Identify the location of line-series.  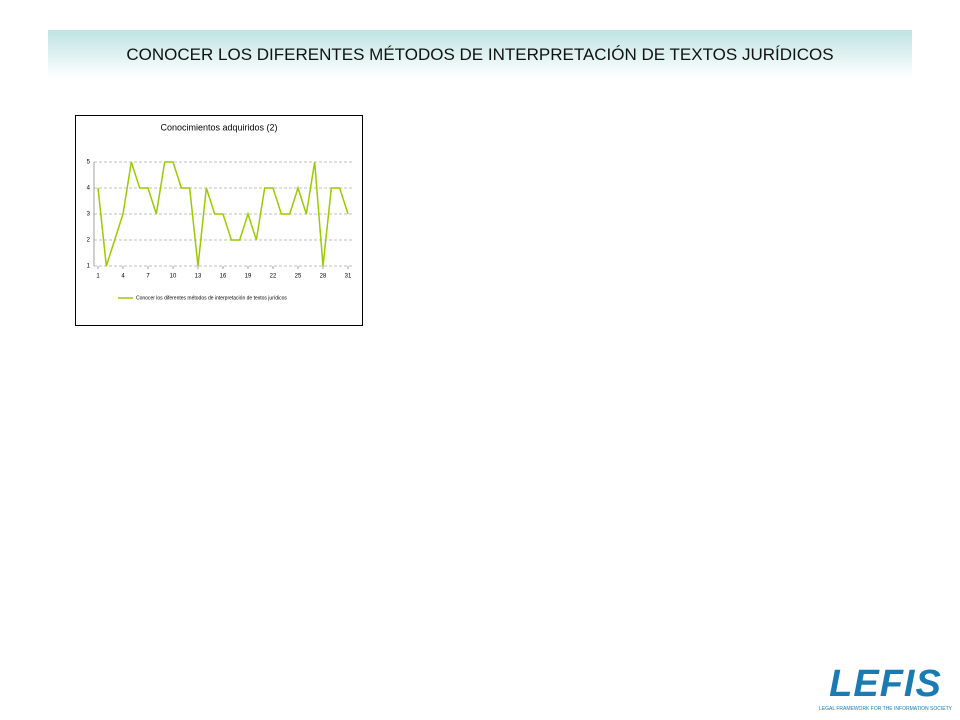
(223, 214).